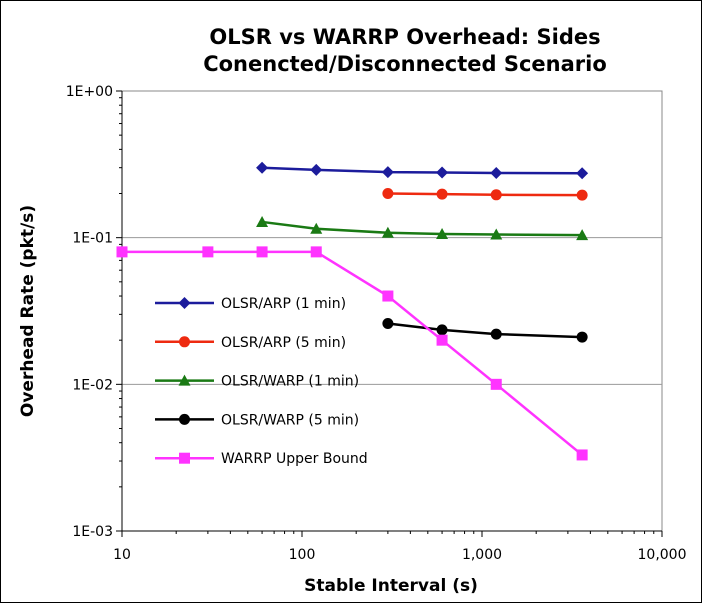 Image resolution: width=702 pixels, height=607 pixels. What do you see at coordinates (283, 304) in the screenshot?
I see `legend-label: OLSR/ARP (1 min)` at bounding box center [283, 304].